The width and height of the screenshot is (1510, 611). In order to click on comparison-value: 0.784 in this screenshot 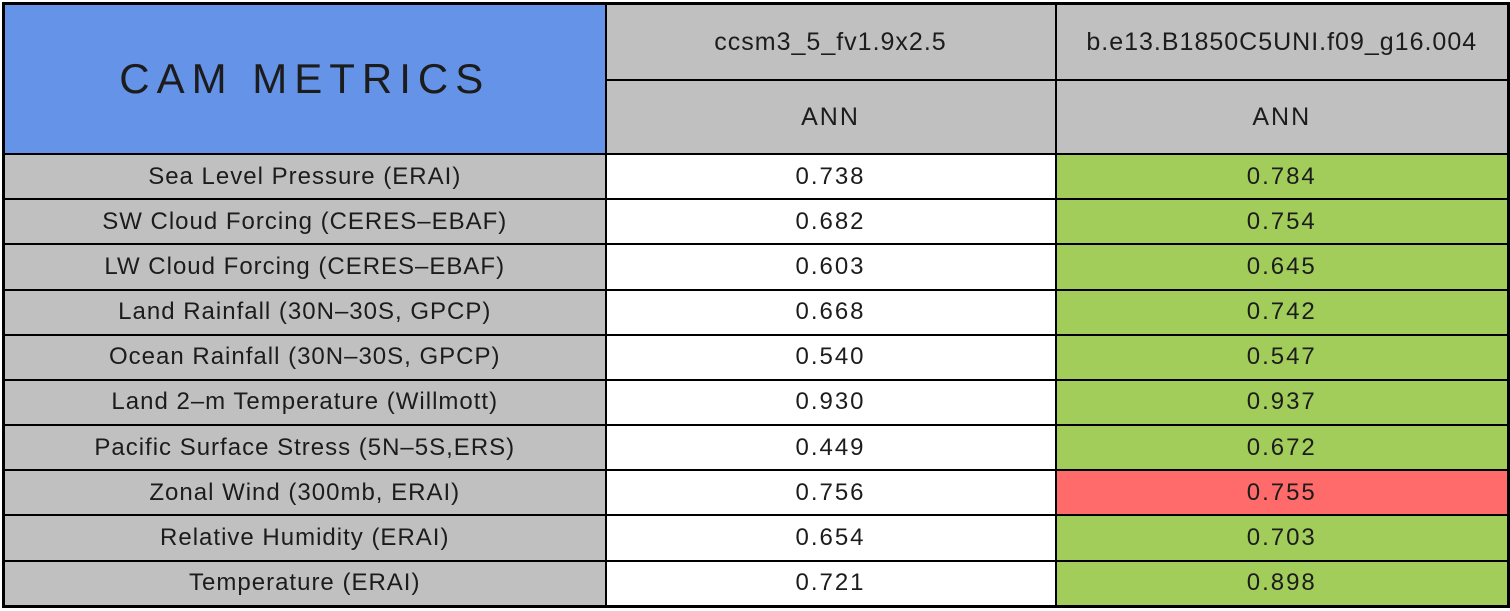, I will do `click(1282, 176)`.